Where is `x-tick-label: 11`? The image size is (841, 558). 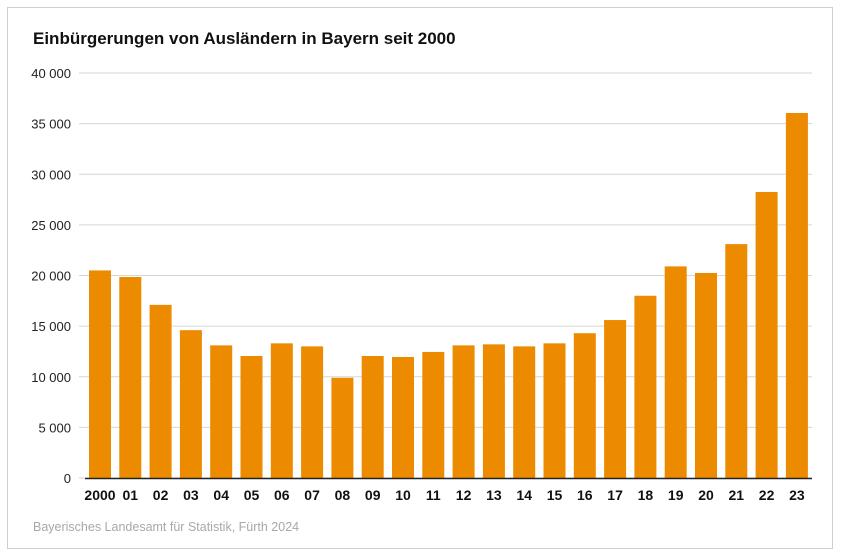
x-tick-label: 11 is located at coordinates (433, 495).